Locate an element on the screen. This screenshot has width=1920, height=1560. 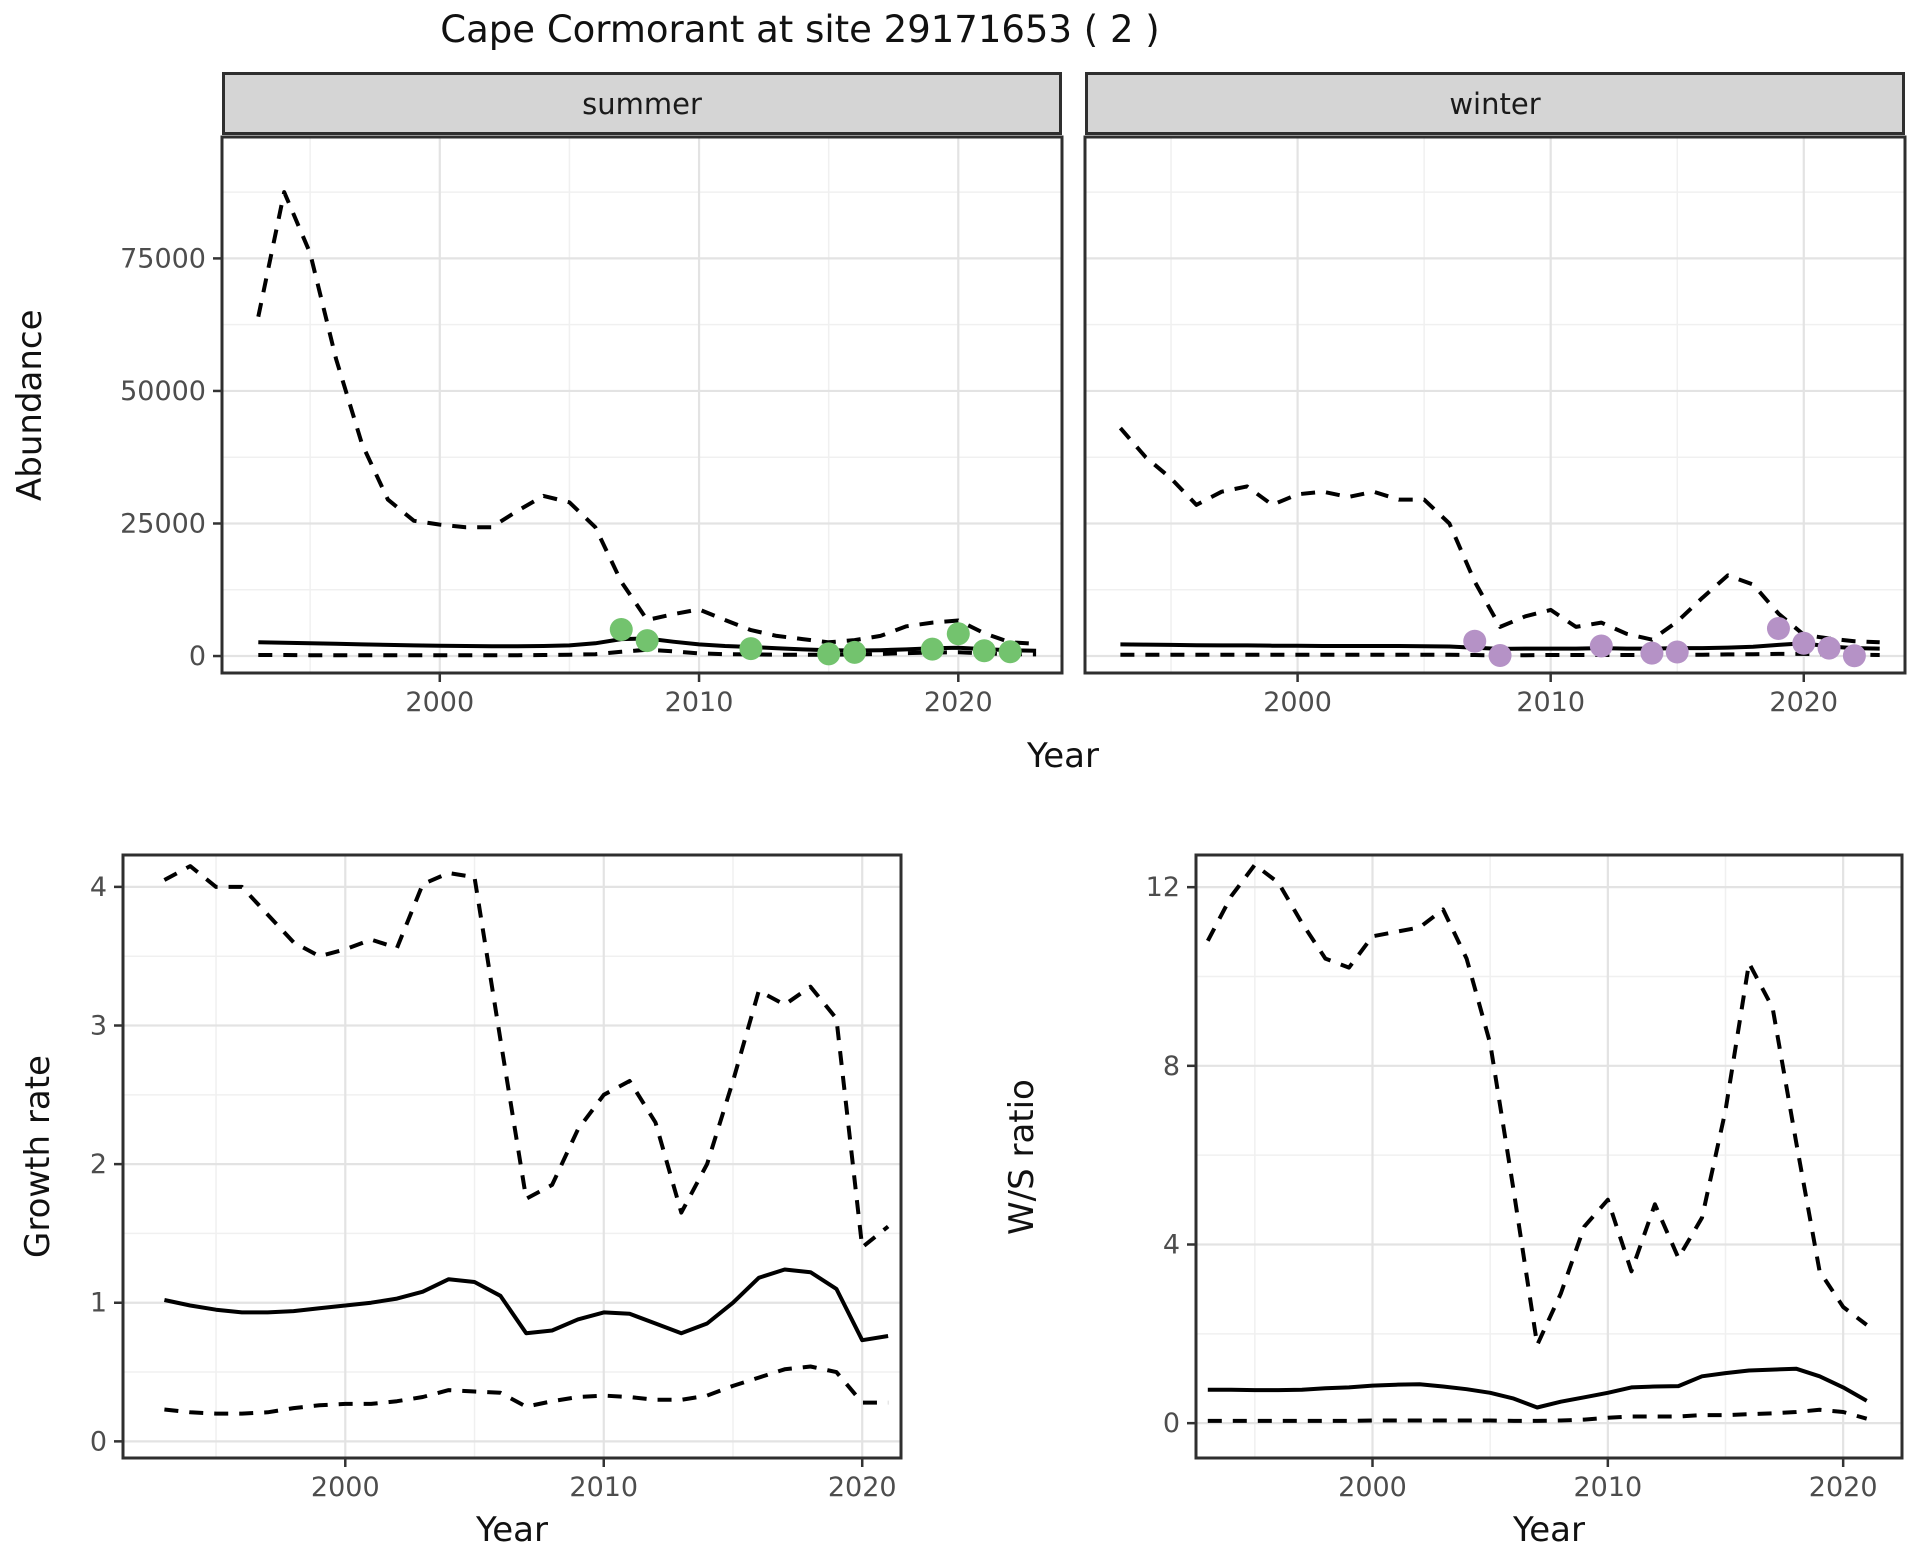
y-tick-label: 2 is located at coordinates (98, 1164).